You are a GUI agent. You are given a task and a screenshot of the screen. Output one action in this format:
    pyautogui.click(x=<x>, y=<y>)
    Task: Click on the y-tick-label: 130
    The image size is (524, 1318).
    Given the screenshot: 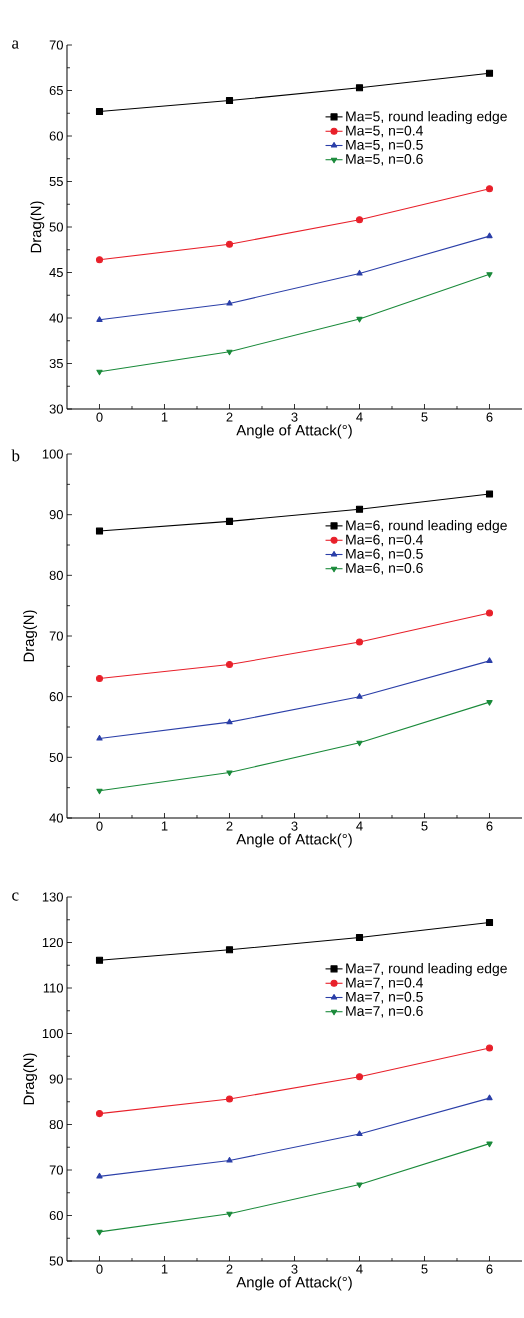 What is the action you would take?
    pyautogui.click(x=52, y=897)
    